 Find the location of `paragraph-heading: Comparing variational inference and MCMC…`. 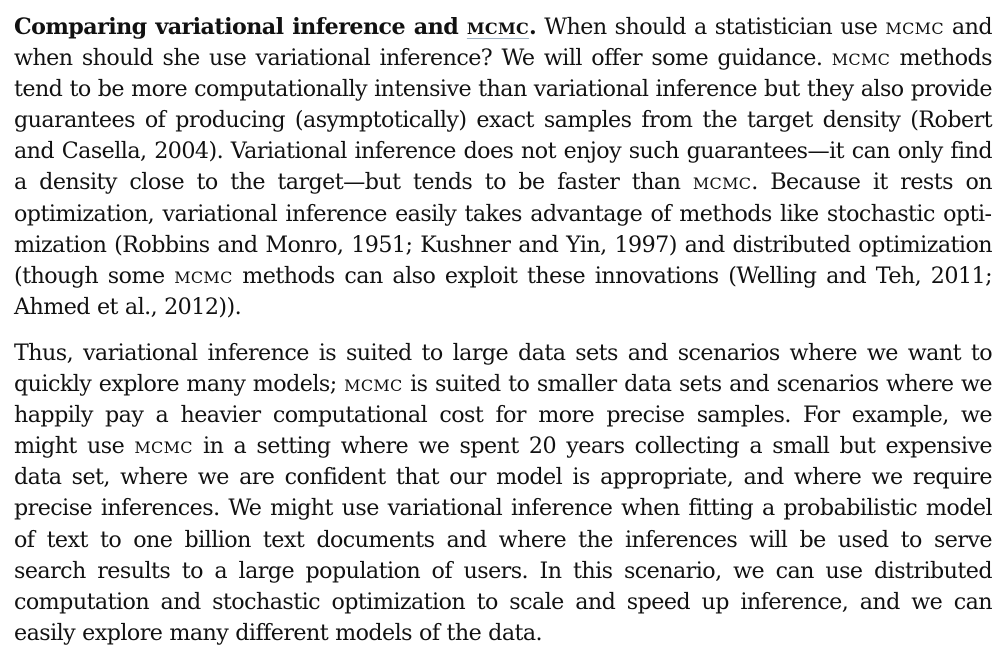

paragraph-heading: Comparing variational inference and MCMC… is located at coordinates (275, 27).